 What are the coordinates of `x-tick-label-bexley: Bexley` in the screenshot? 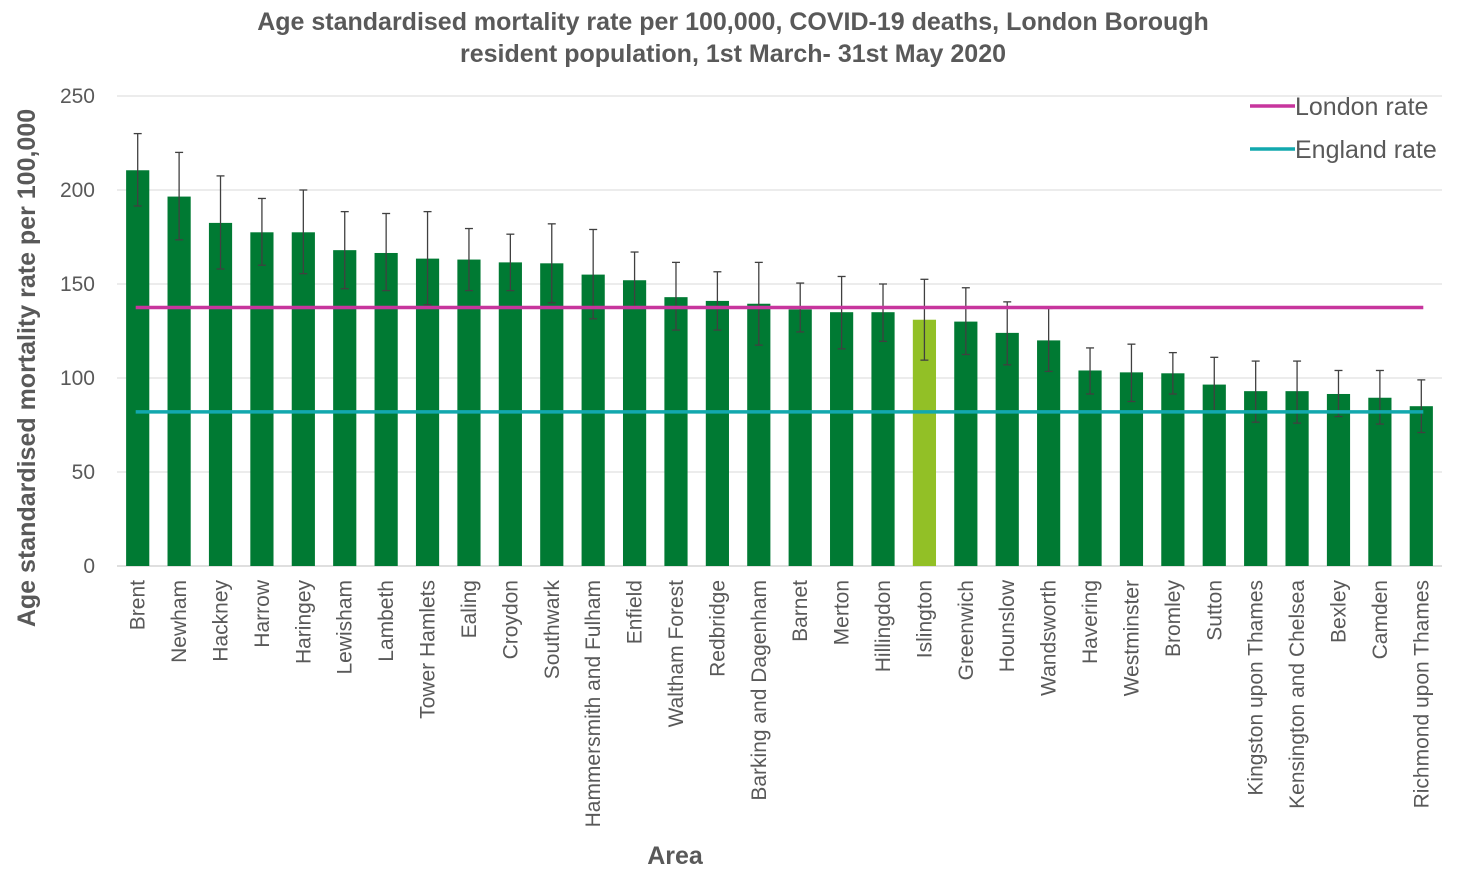 It's located at (1338, 612).